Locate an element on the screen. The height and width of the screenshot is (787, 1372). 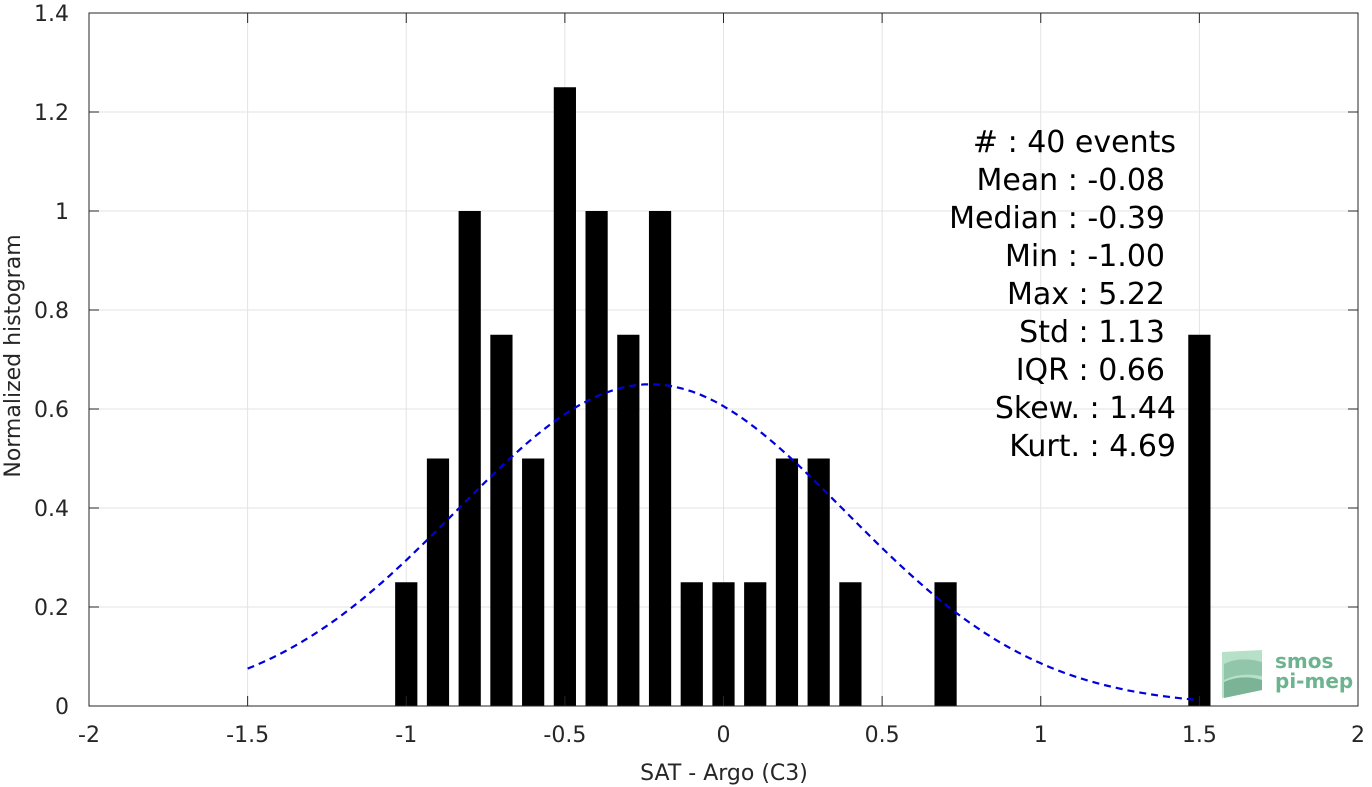
y-tick-label: 0.4 is located at coordinates (51, 509).